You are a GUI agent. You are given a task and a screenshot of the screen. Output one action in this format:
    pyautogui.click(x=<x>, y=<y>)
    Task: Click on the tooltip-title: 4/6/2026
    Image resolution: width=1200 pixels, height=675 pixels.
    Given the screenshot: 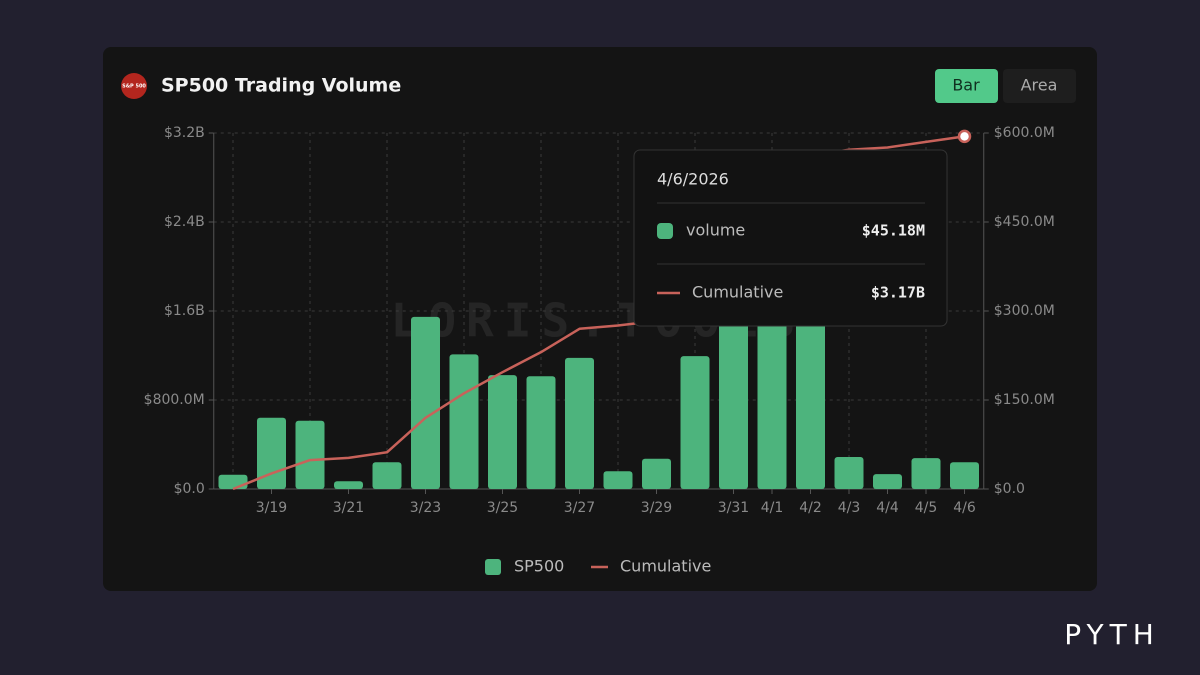 What is the action you would take?
    pyautogui.click(x=693, y=179)
    